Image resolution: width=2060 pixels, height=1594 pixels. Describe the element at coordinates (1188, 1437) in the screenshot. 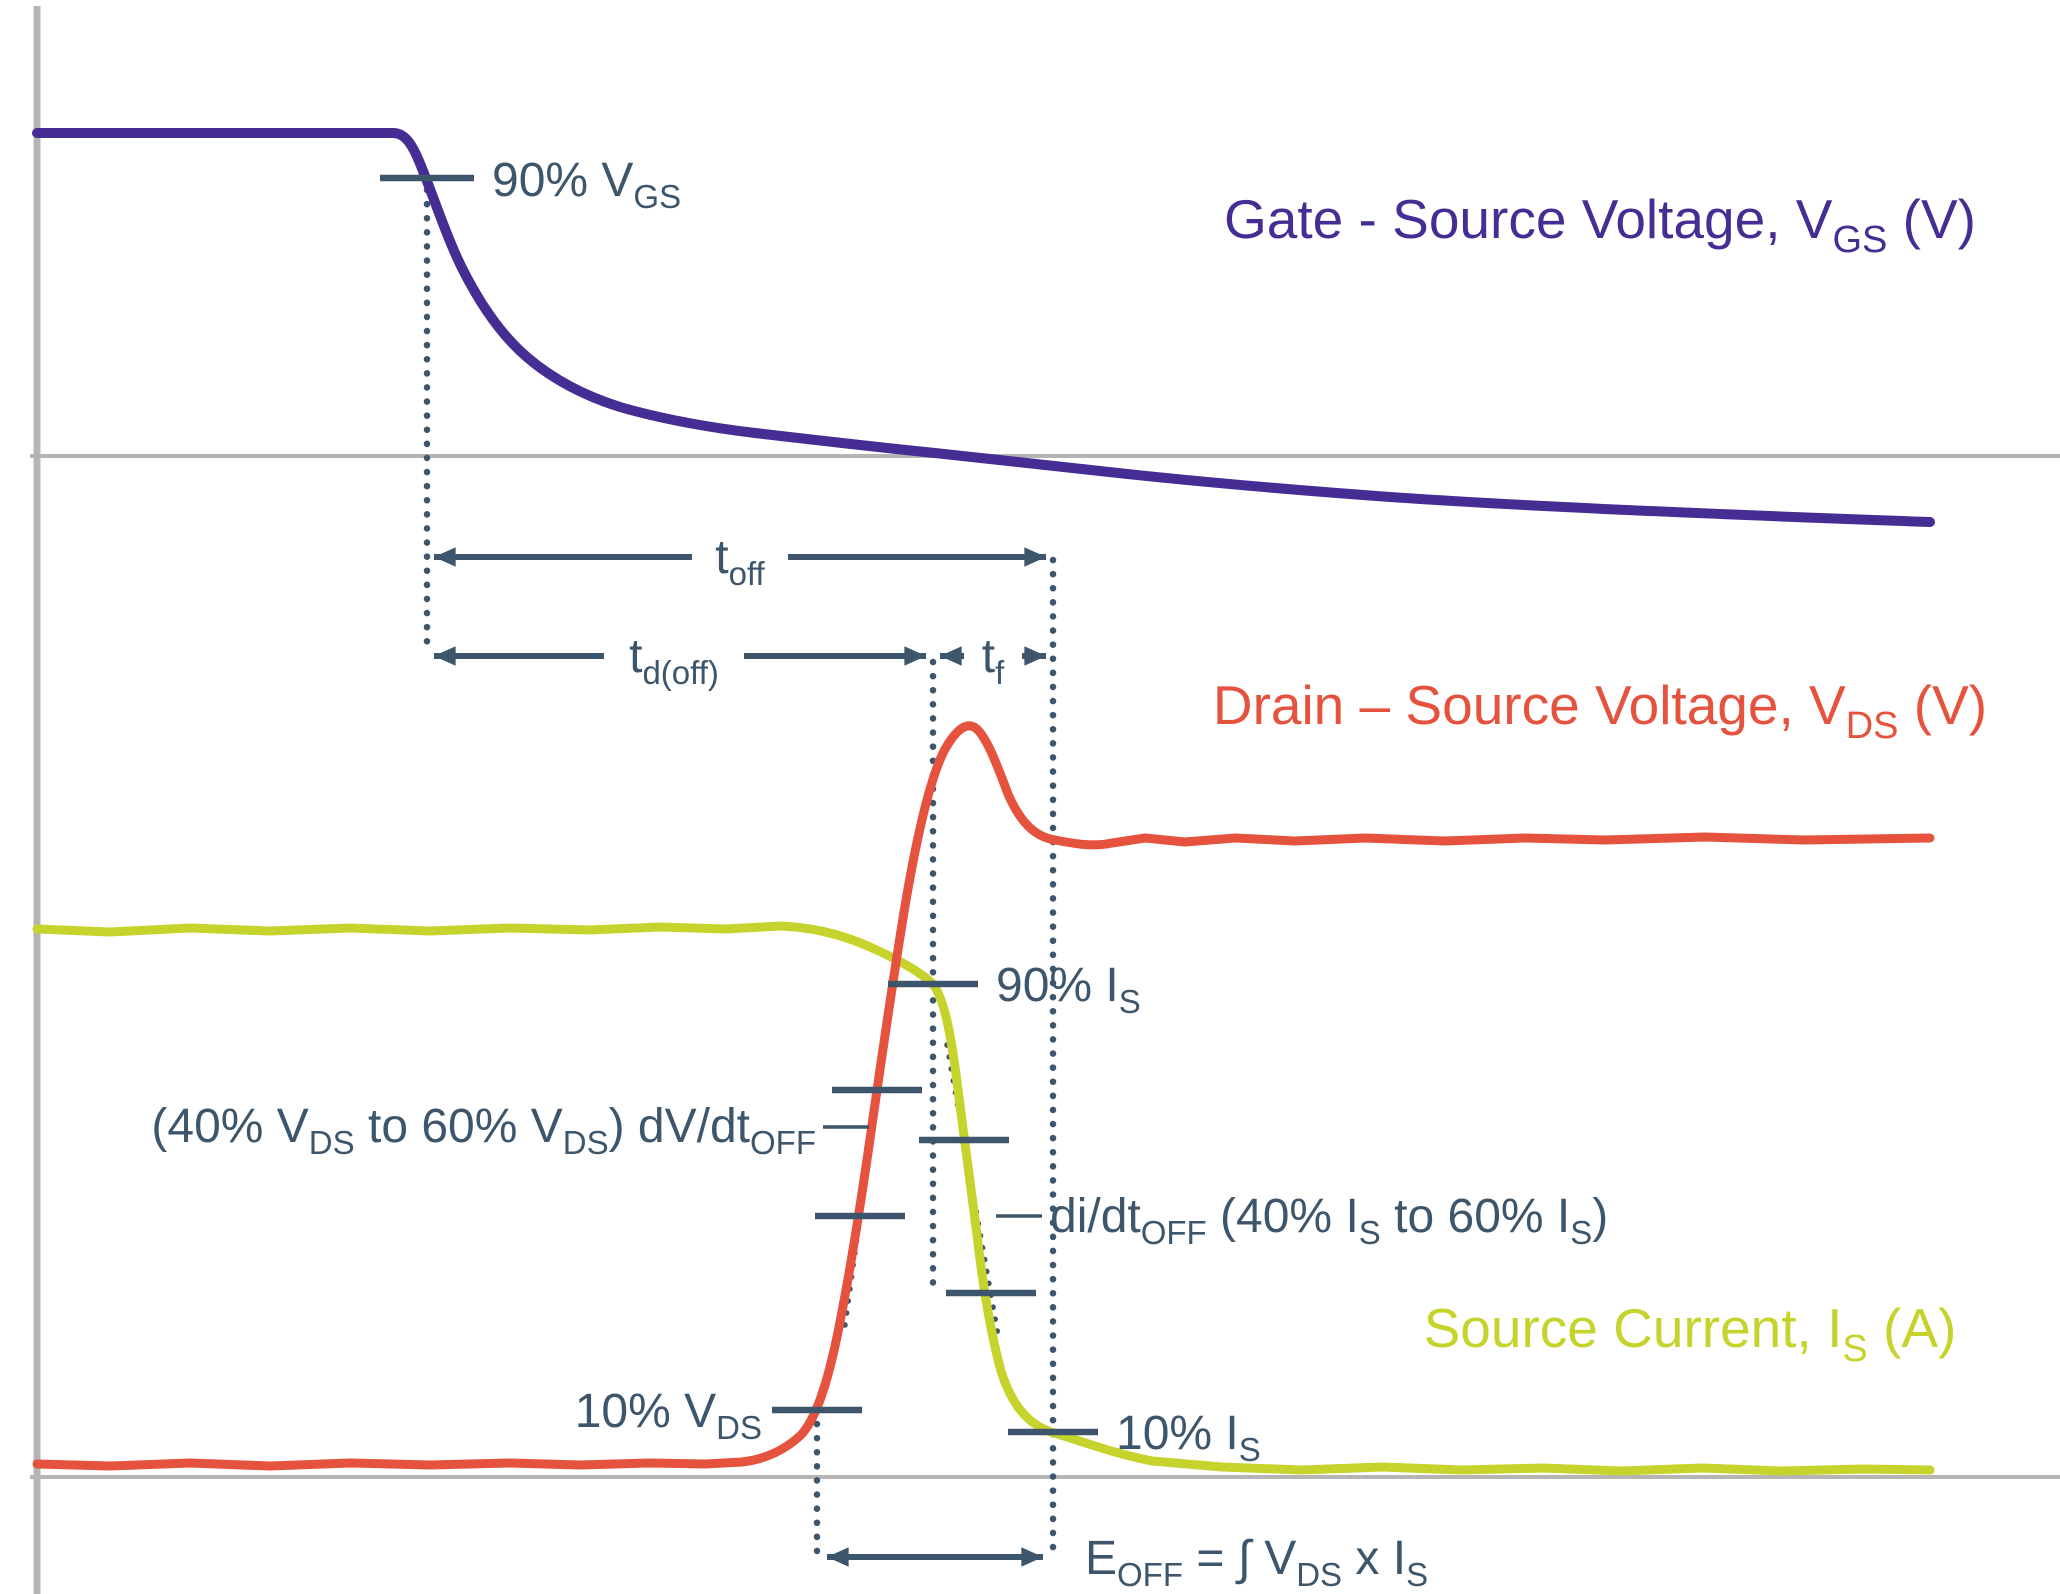

I see `is-10-label: 10% IS` at that location.